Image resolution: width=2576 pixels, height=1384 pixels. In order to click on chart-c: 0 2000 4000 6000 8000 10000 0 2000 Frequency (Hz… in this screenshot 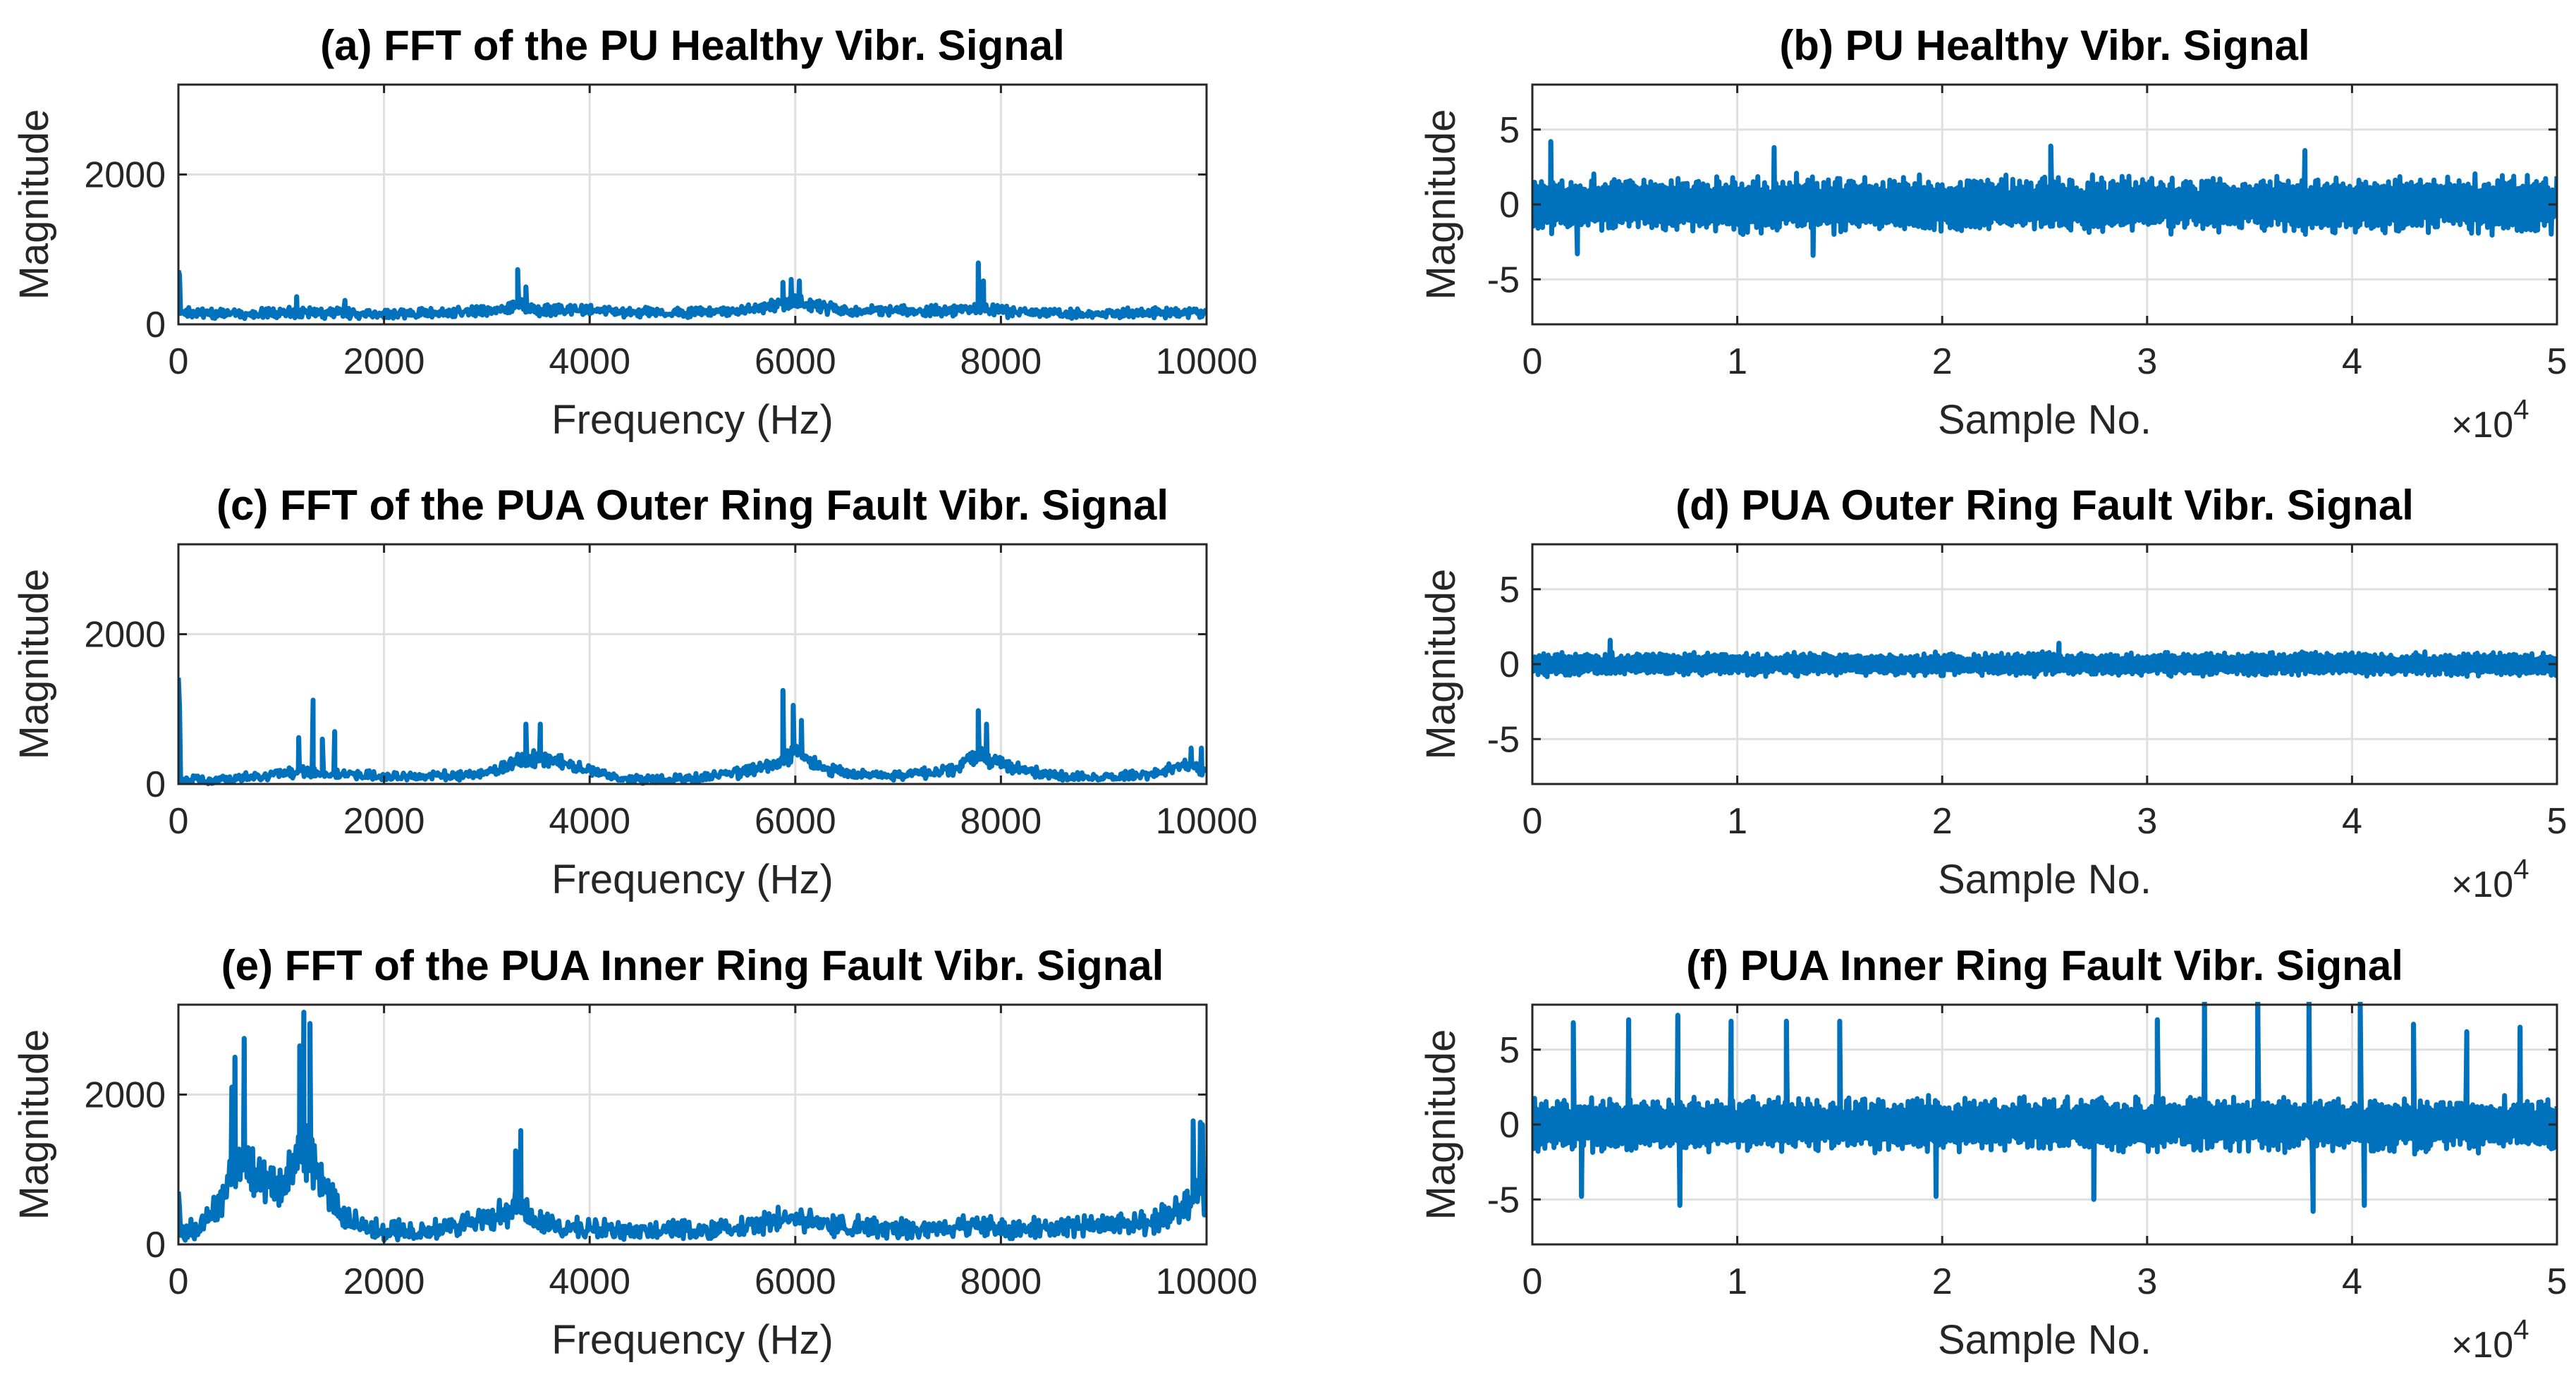, I will do `click(634, 692)`.